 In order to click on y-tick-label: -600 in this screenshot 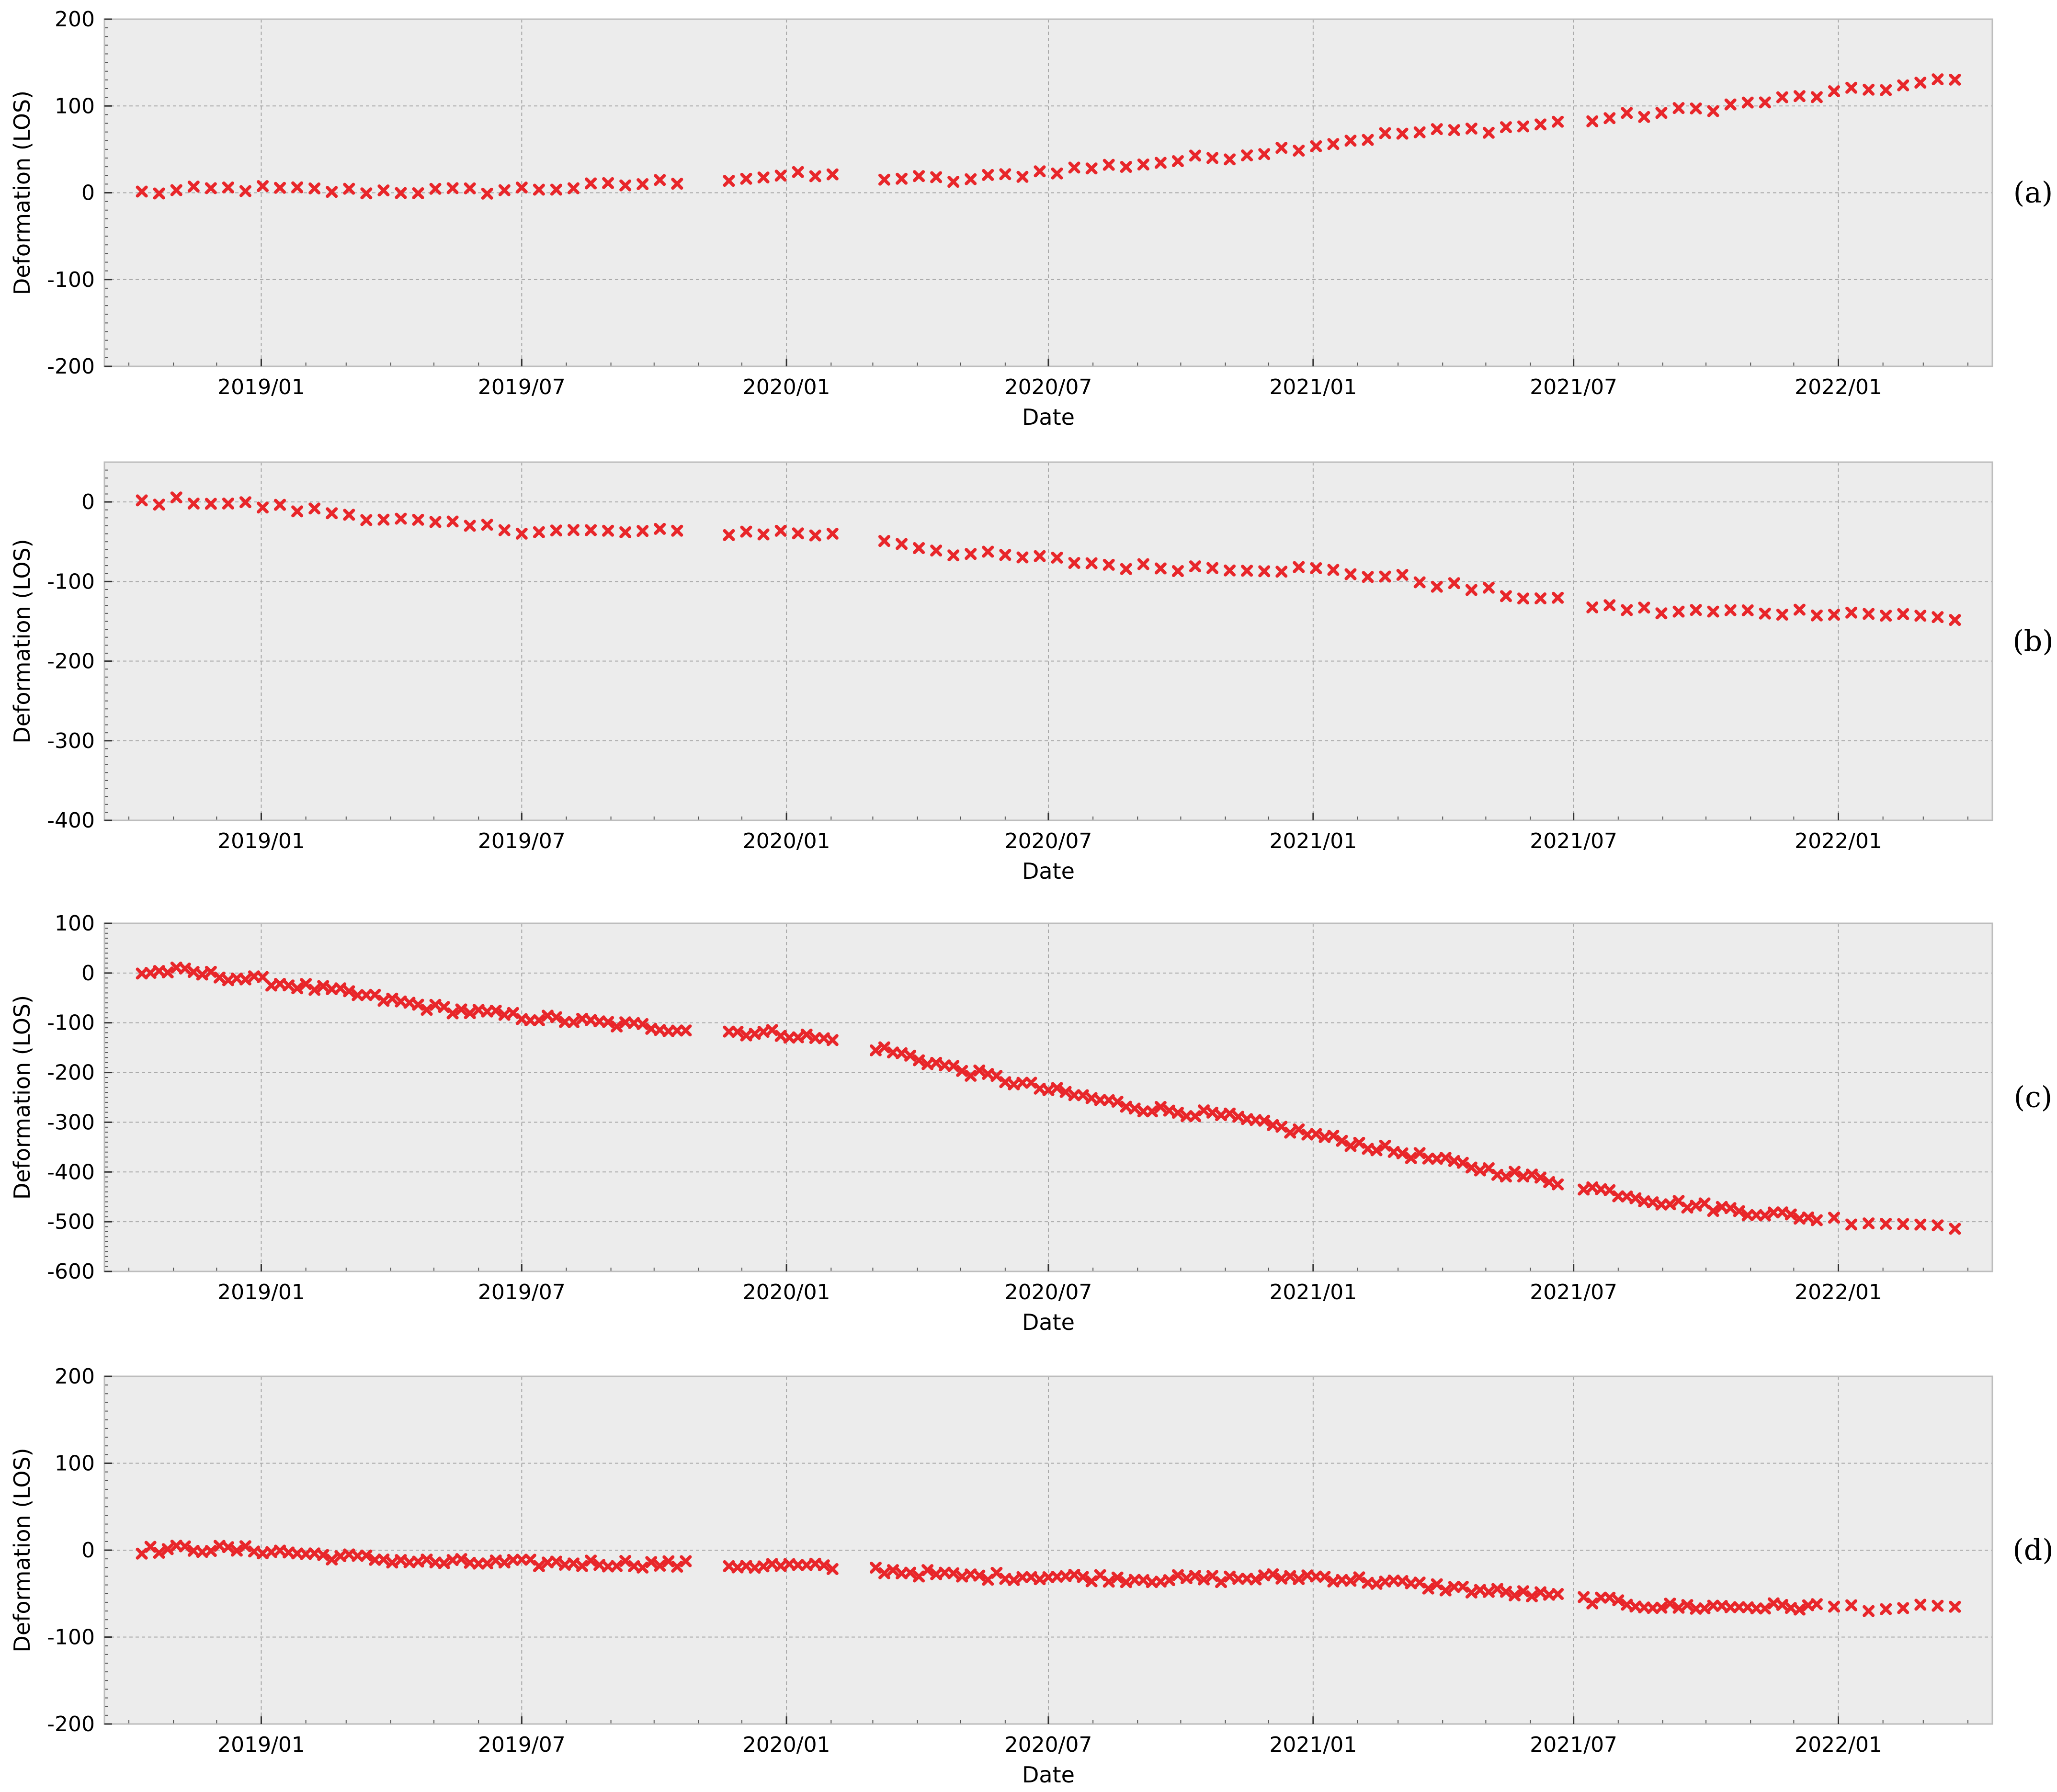, I will do `click(71, 1271)`.